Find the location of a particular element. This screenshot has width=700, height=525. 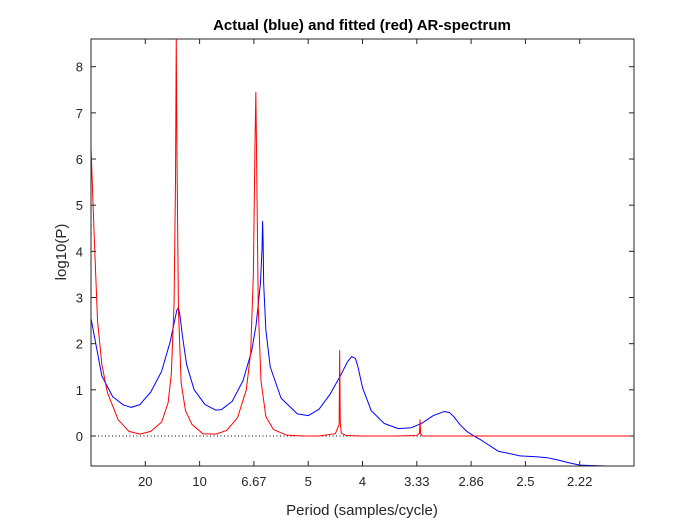

x-tick-label: 10 is located at coordinates (199, 481).